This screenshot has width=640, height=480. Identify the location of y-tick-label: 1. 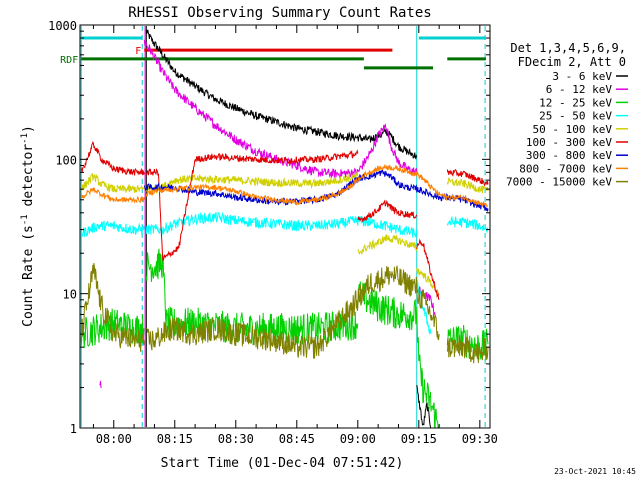
(73, 429).